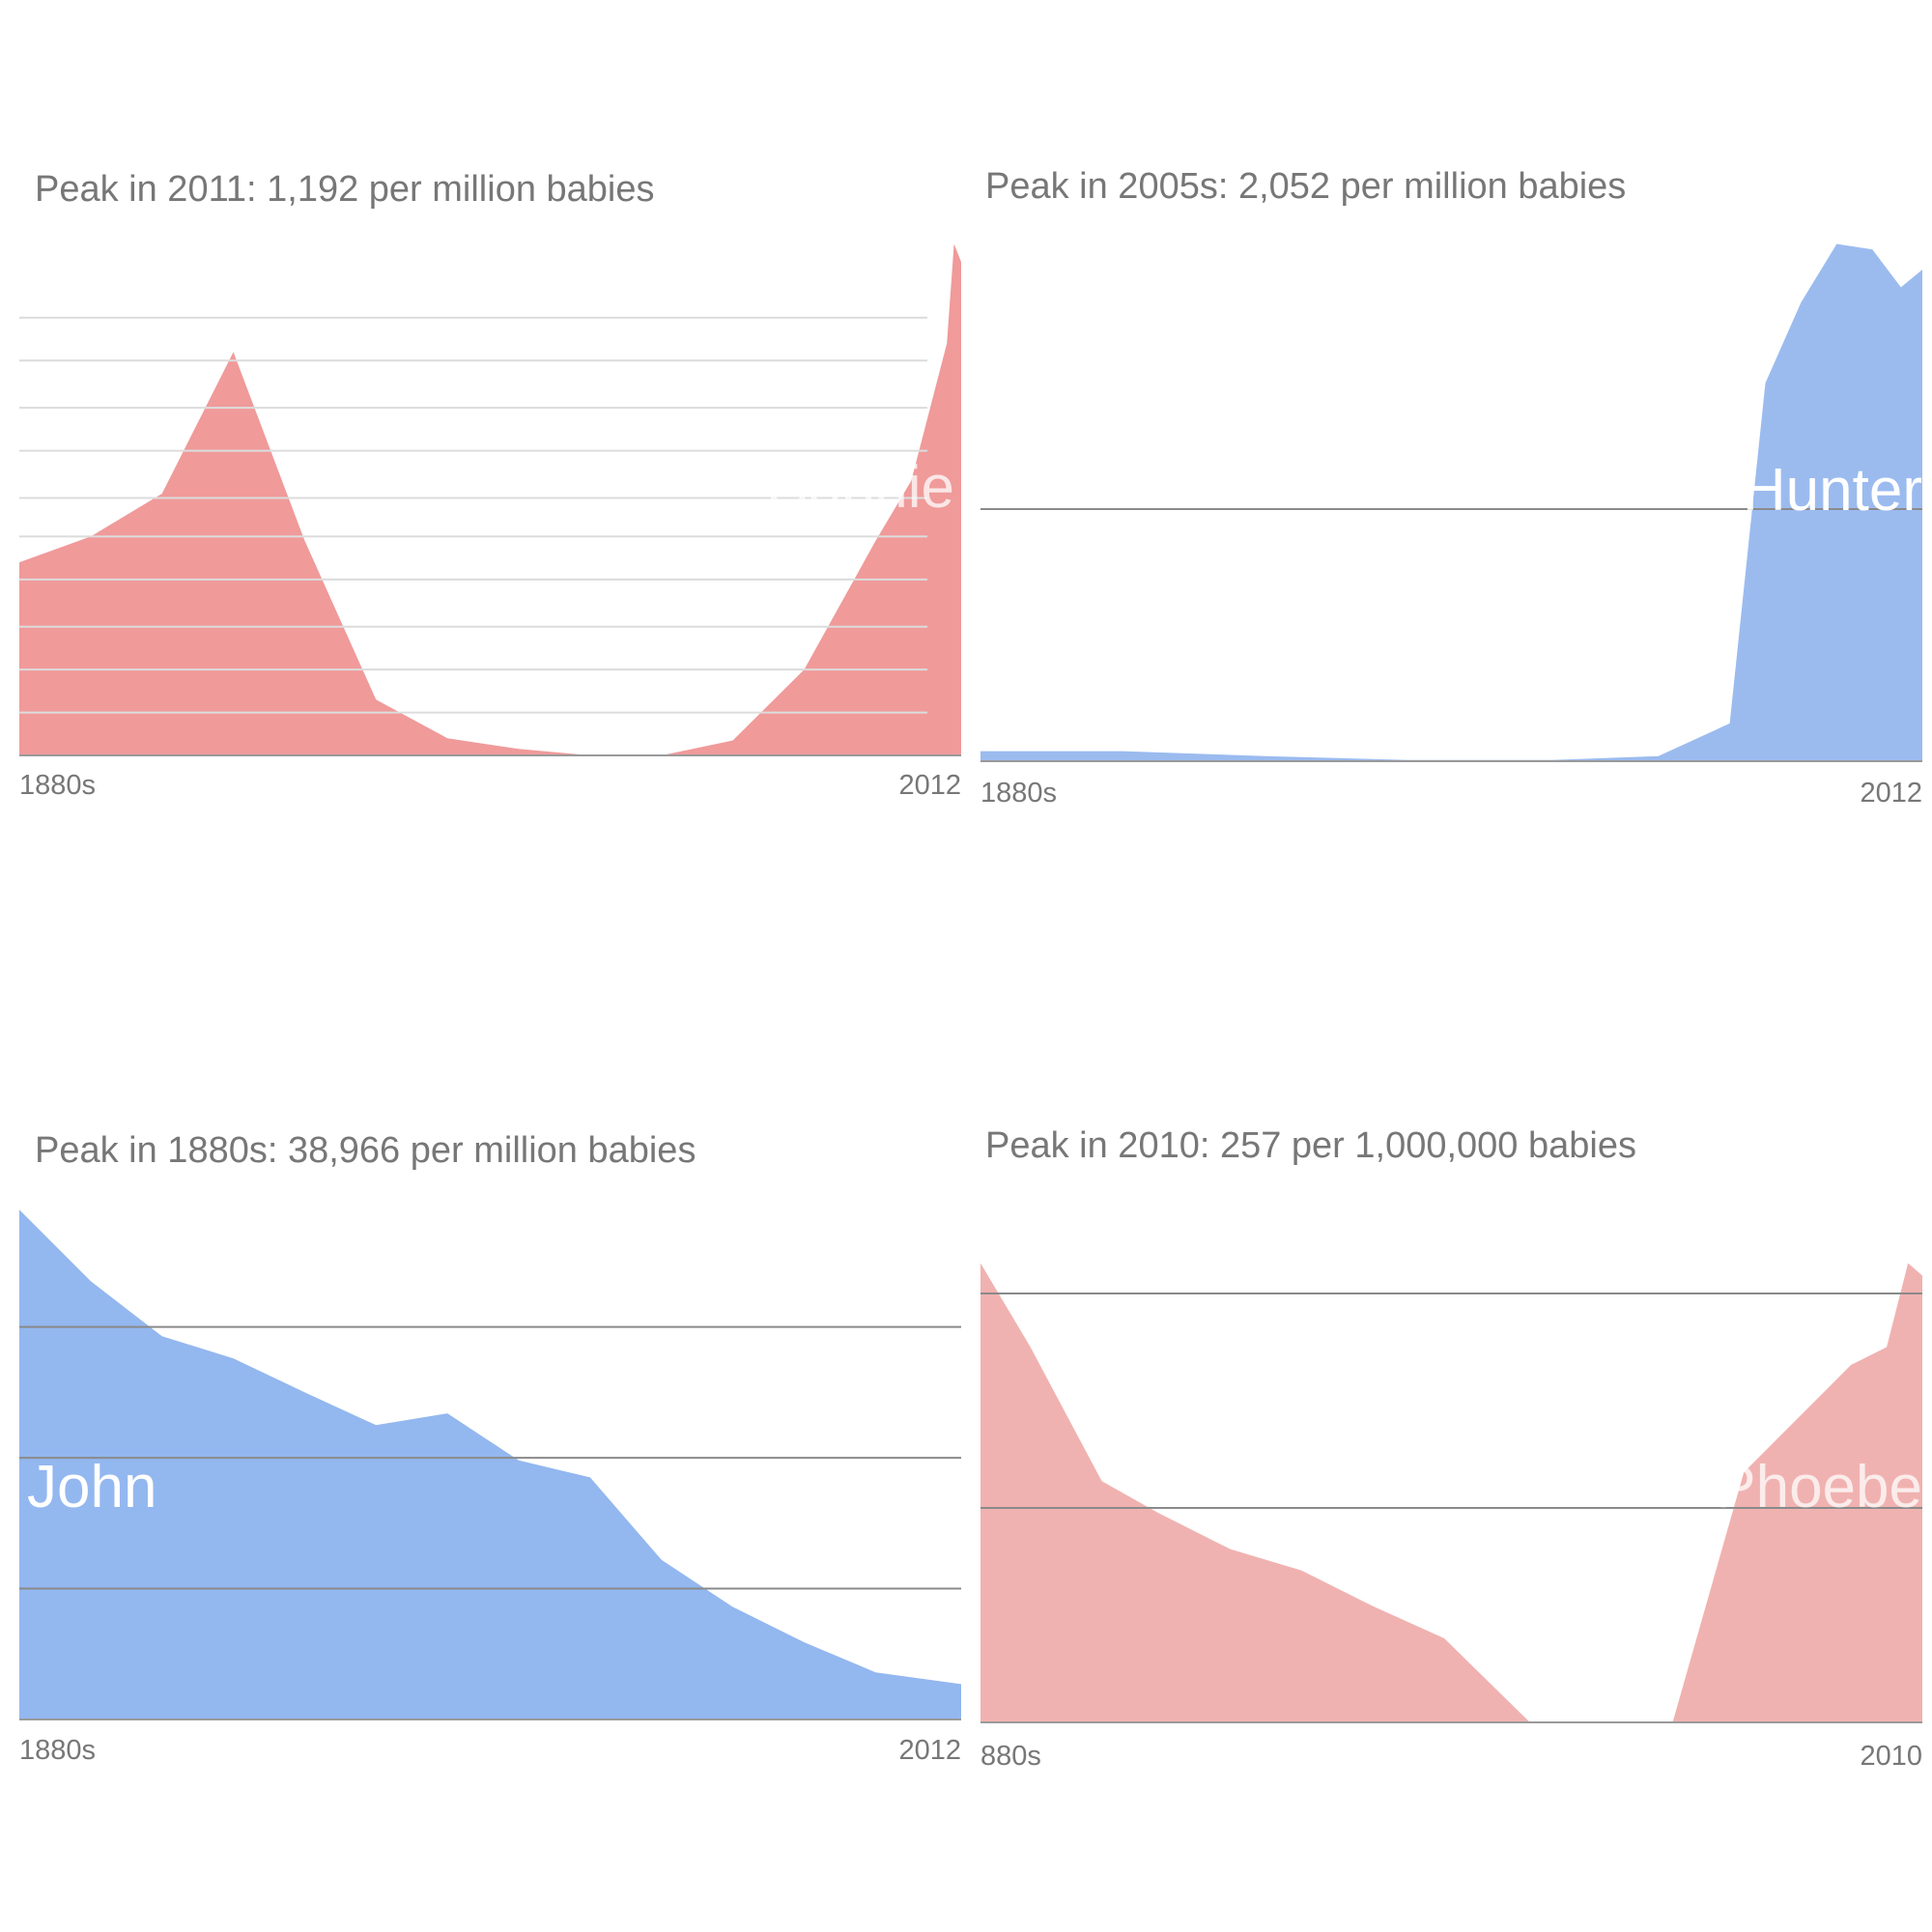  Describe the element at coordinates (490, 1464) in the screenshot. I see `series-area-john` at that location.